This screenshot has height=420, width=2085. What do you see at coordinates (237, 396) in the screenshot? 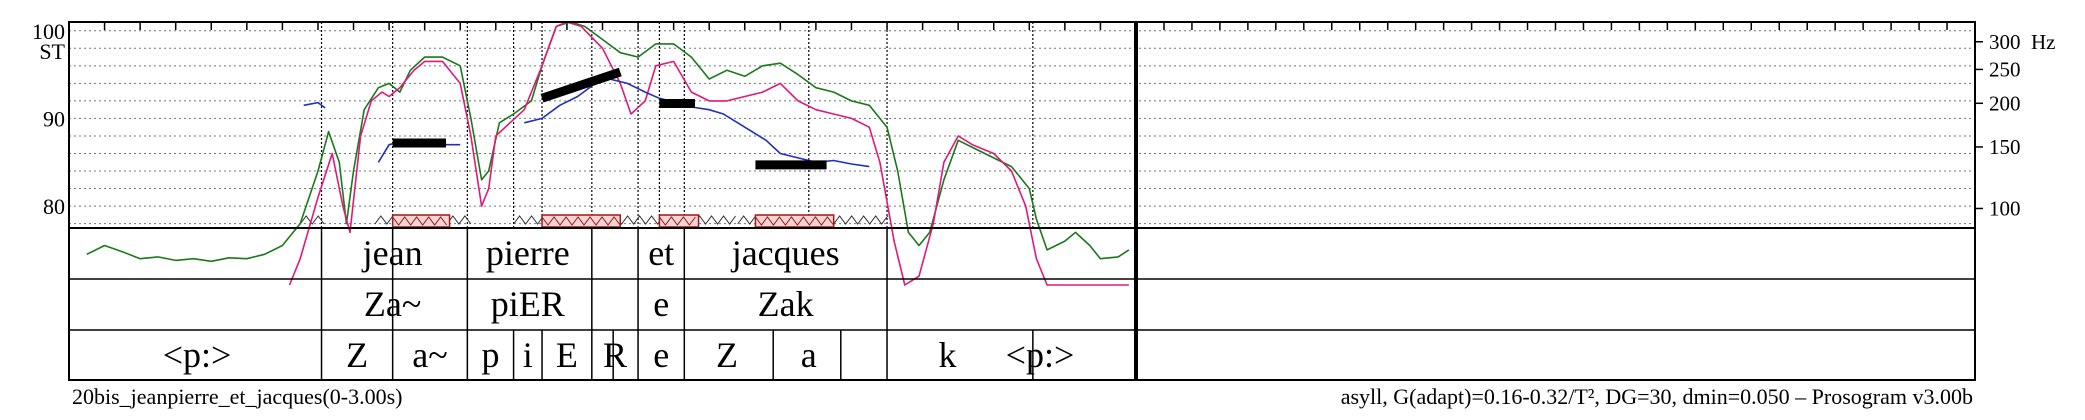
I see `chart-title: 20bis_jeanpierre_et_jacques(0-3.00s)` at bounding box center [237, 396].